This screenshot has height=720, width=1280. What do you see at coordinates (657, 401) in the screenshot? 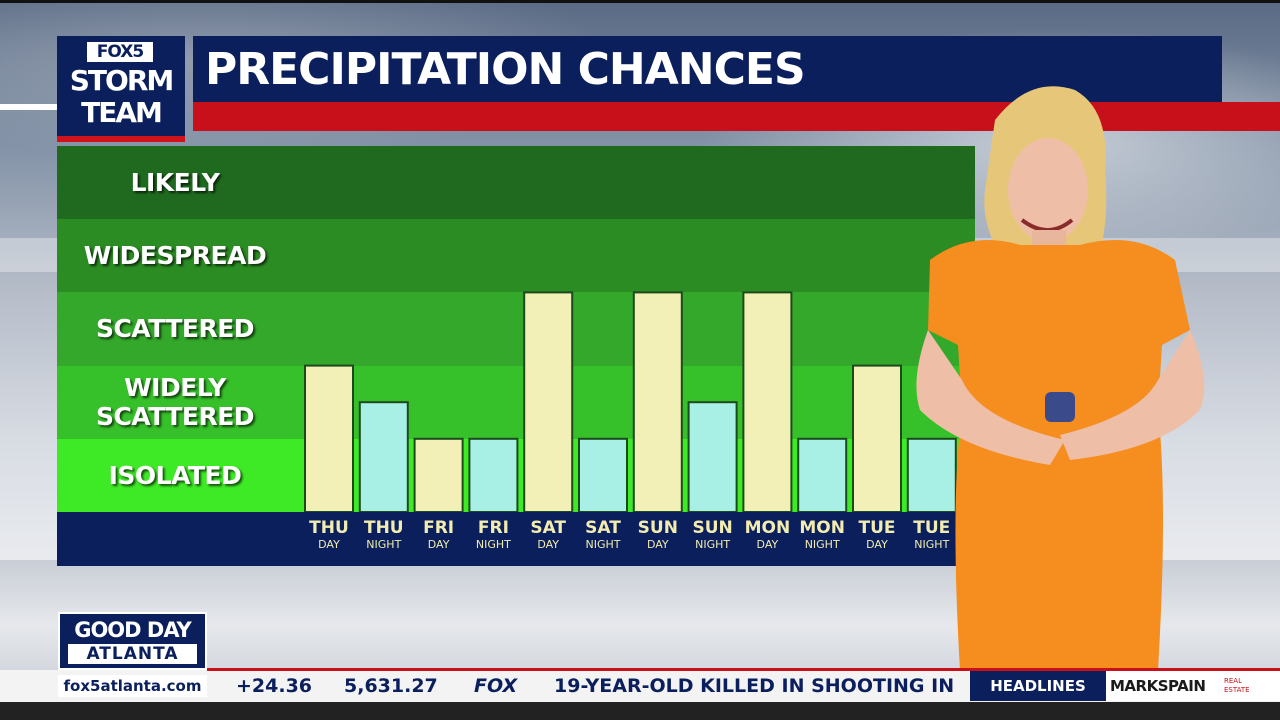
I see `bar-sun-day` at bounding box center [657, 401].